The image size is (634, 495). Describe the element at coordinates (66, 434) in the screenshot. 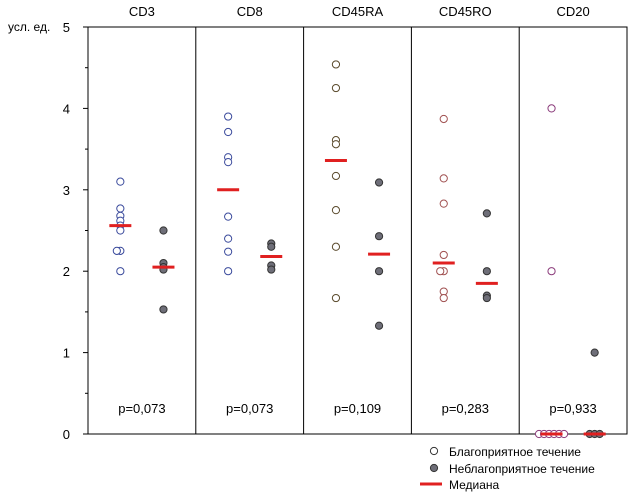

I see `y-tick-label: 0` at that location.